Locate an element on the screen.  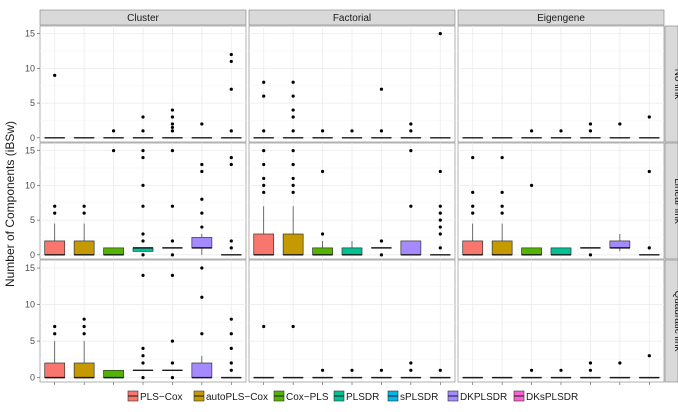
y-tick-label: 10 is located at coordinates (30, 68).